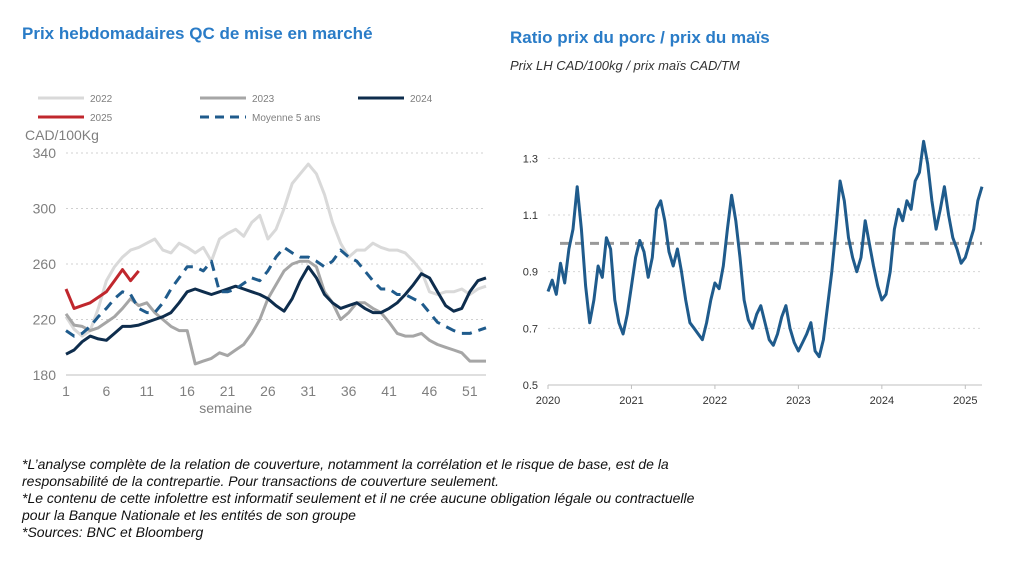 The width and height of the screenshot is (1024, 584). What do you see at coordinates (146, 391) in the screenshot?
I see `x-tick-label: 11` at bounding box center [146, 391].